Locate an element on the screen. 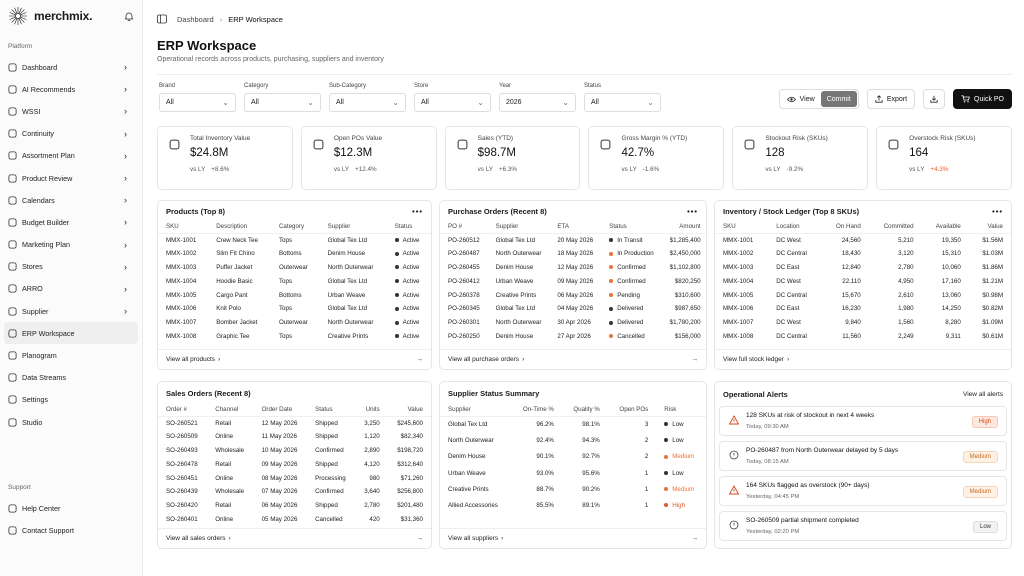 This screenshot has width=1024, height=576. table-row: Urban Weave 93.0% 95.6% 1 Low is located at coordinates (573, 473).